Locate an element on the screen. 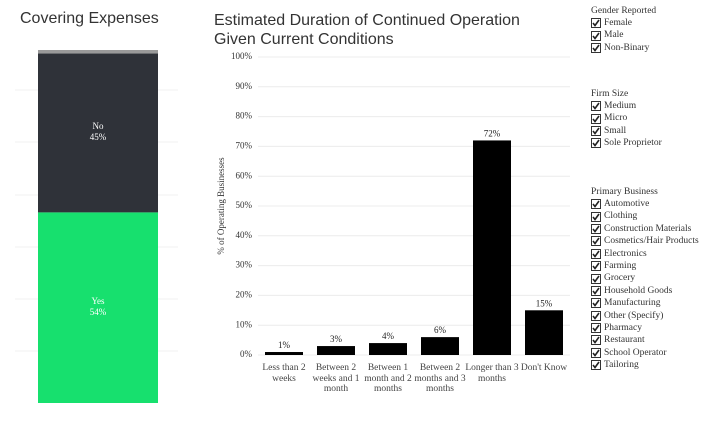 The image size is (728, 425). segment-label: Yes is located at coordinates (98, 301).